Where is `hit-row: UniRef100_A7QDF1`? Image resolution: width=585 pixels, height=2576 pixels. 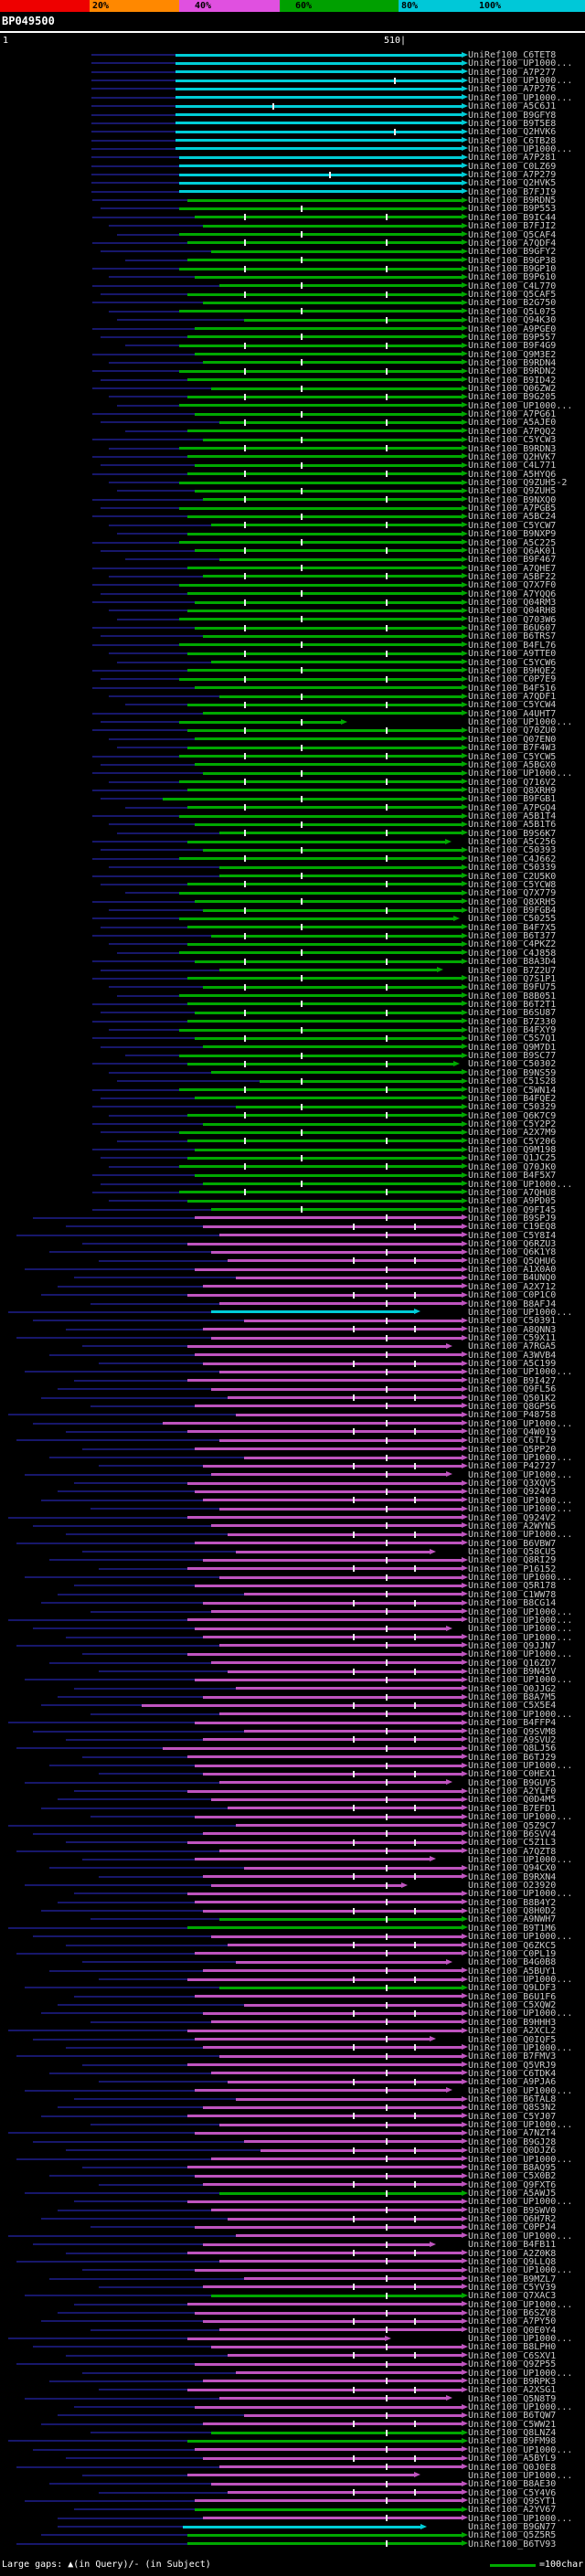 hit-row: UniRef100_A7QDF1 is located at coordinates (293, 697).